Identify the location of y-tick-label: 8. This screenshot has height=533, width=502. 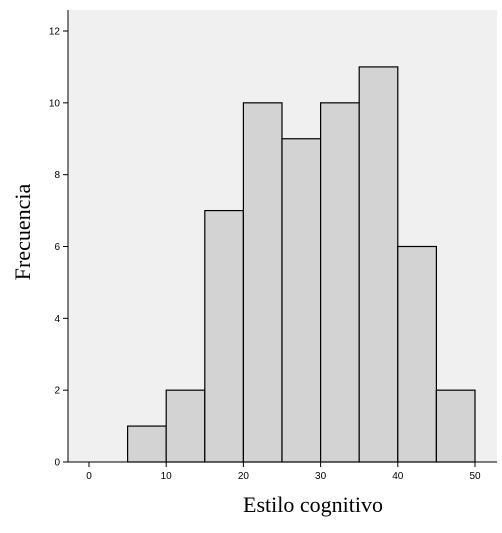
(57, 175).